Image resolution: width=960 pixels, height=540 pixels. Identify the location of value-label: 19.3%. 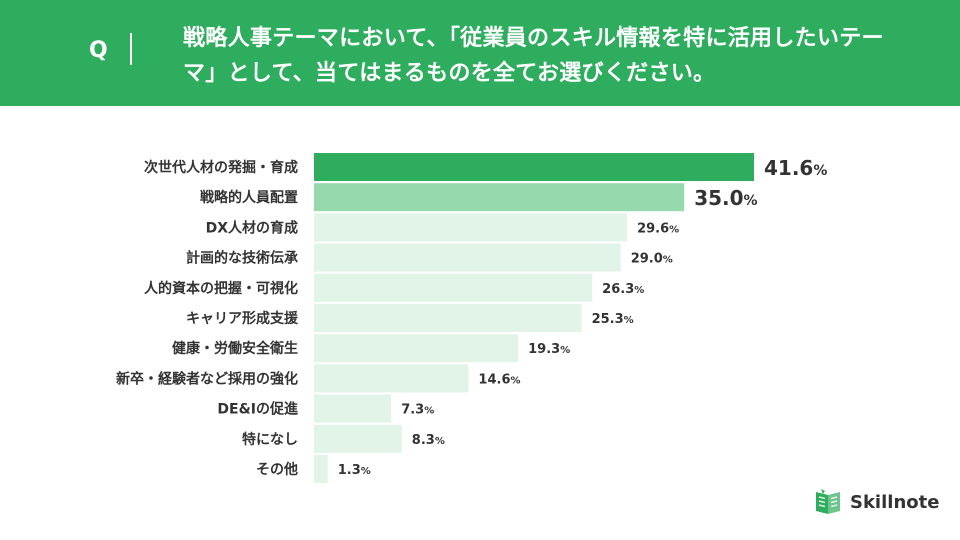
(549, 349).